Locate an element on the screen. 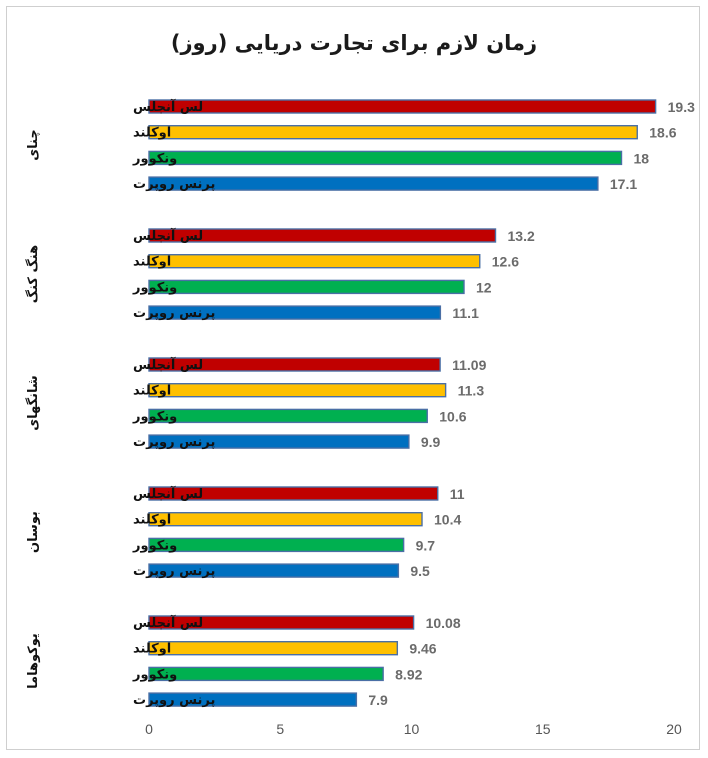 The image size is (708, 758). data-label: 9.5 is located at coordinates (420, 571).